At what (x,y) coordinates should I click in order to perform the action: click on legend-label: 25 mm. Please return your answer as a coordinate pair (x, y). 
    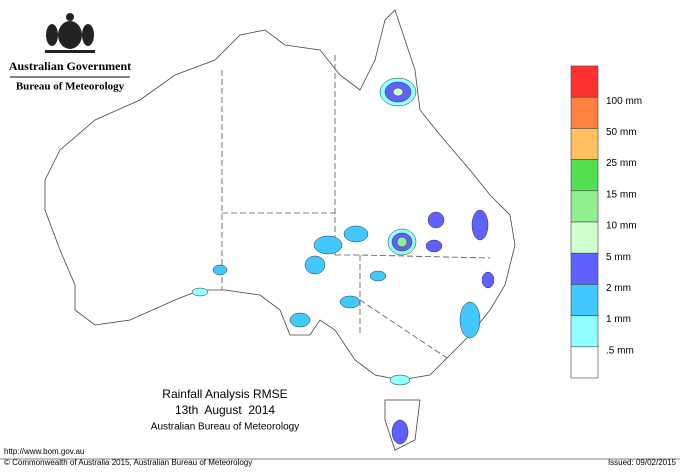
    Looking at the image, I should click on (621, 163).